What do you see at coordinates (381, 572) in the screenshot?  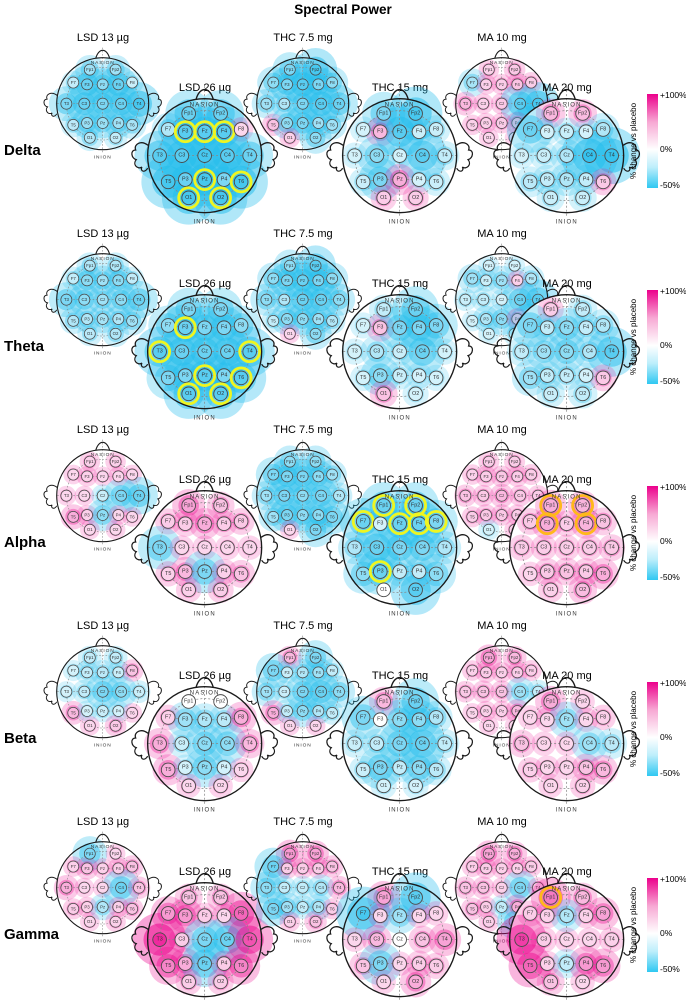 I see `significance-ring` at bounding box center [381, 572].